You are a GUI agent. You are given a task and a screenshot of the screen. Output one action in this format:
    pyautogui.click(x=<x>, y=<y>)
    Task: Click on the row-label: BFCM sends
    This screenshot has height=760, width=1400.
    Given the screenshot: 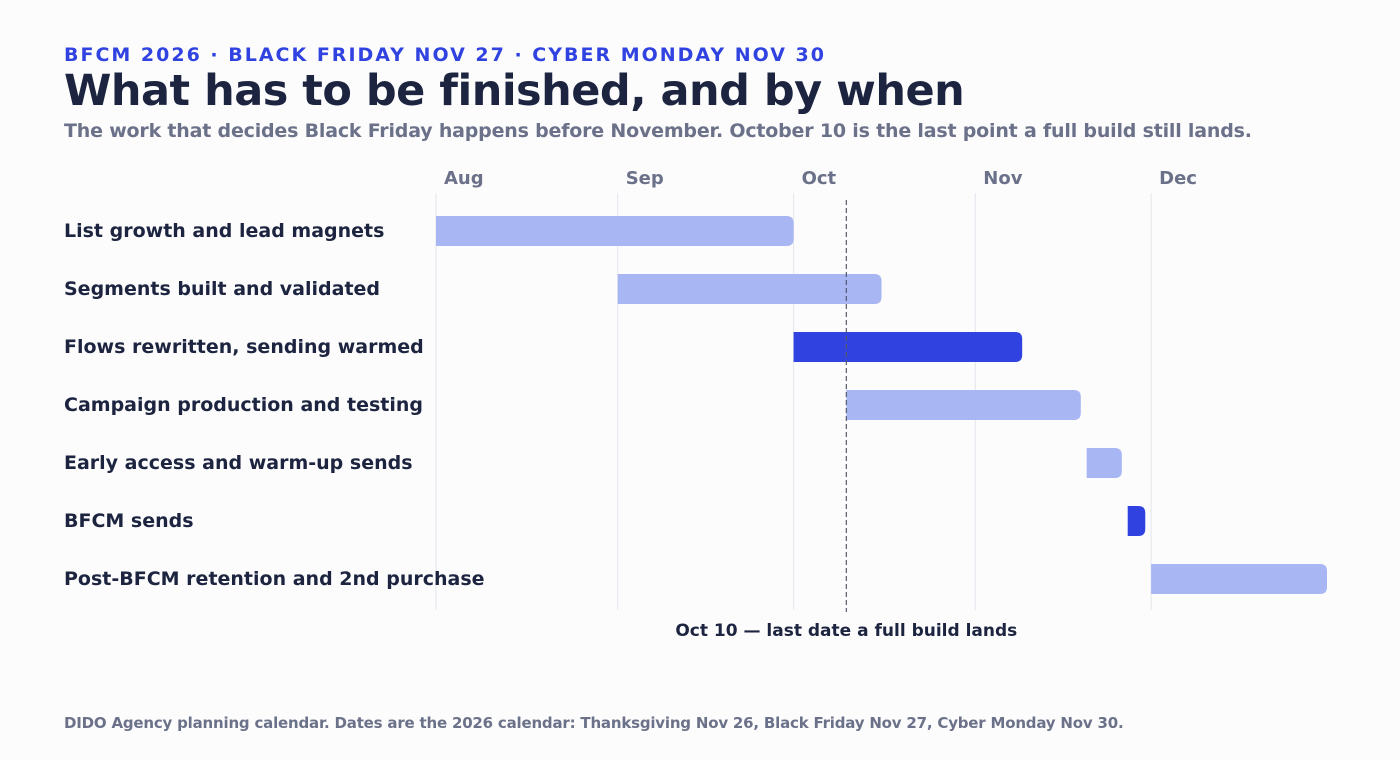 What is the action you would take?
    pyautogui.click(x=129, y=521)
    